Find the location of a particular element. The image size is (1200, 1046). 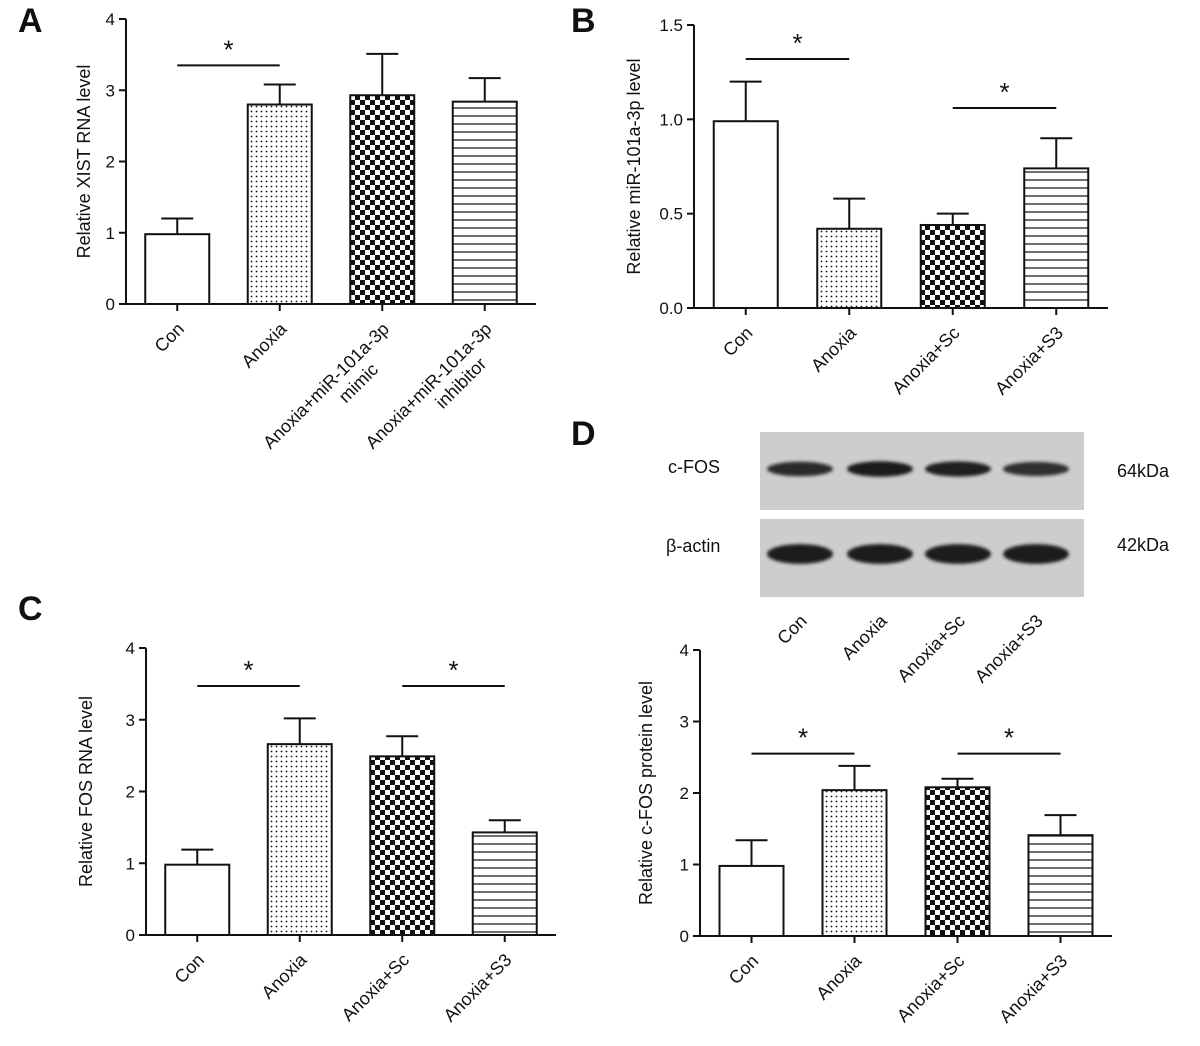

chart-a-x-tick-label: Con is located at coordinates (169, 337).